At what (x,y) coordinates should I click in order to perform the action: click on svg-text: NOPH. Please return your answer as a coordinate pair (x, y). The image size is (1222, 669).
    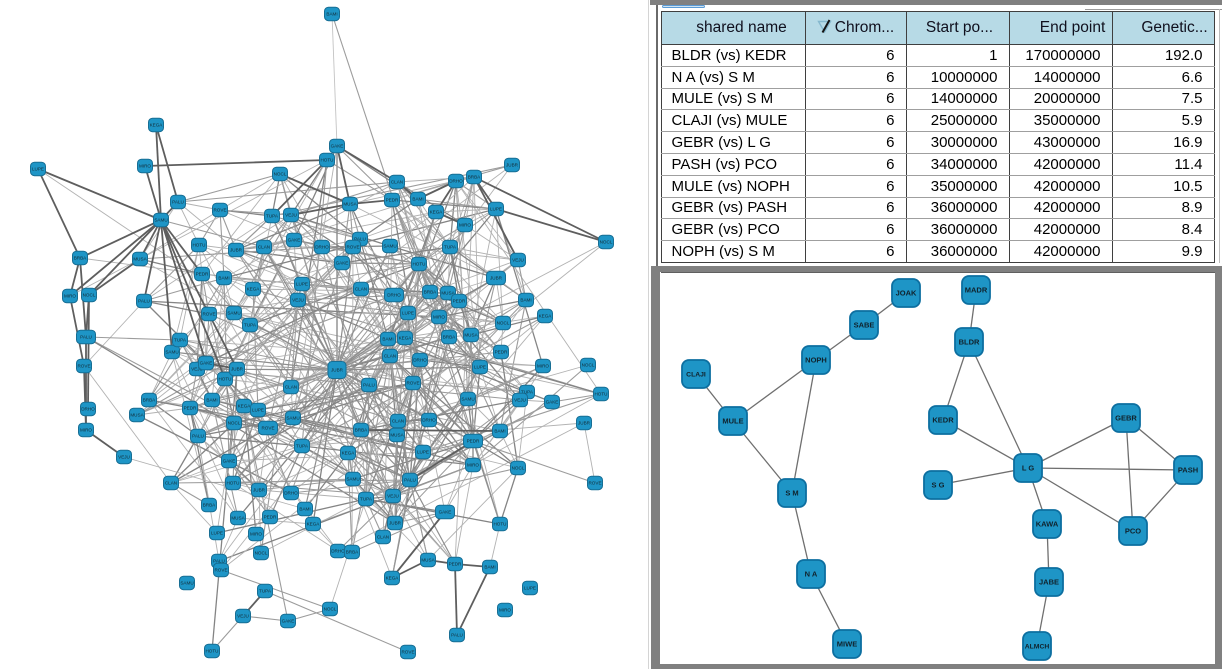
    Looking at the image, I should click on (816, 360).